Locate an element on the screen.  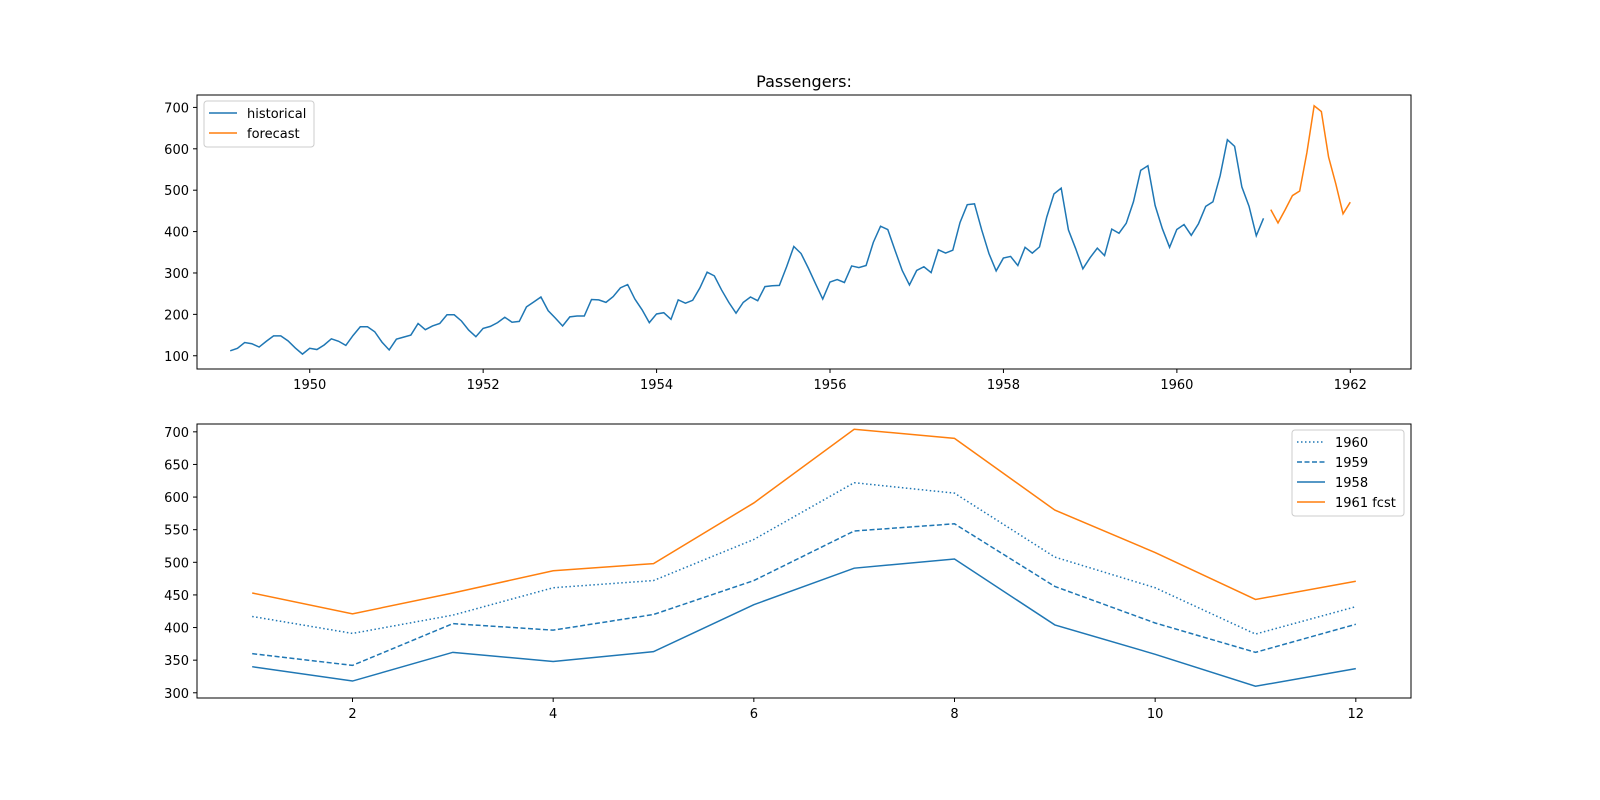
x-tick-label: 2 is located at coordinates (352, 714).